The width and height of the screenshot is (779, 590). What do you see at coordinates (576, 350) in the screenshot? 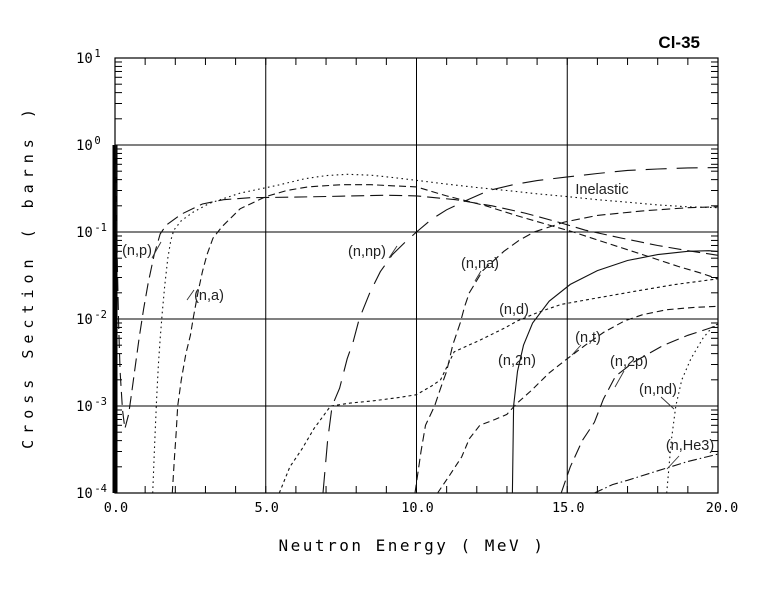
I see `leader-n-t` at bounding box center [576, 350].